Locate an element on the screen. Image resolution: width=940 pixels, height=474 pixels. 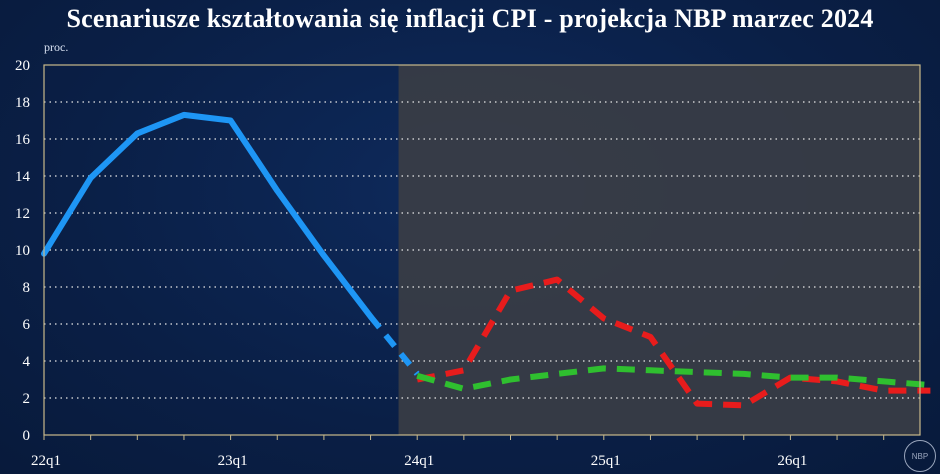
y-tick-label: 6 is located at coordinates (27, 325).